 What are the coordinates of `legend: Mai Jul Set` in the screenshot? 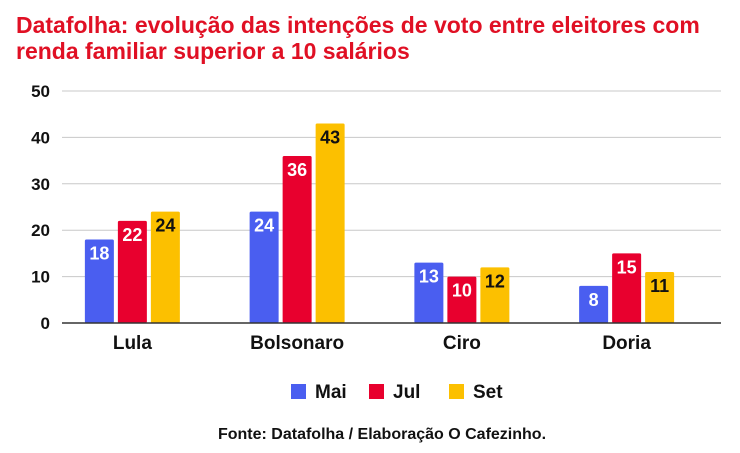 It's located at (397, 392).